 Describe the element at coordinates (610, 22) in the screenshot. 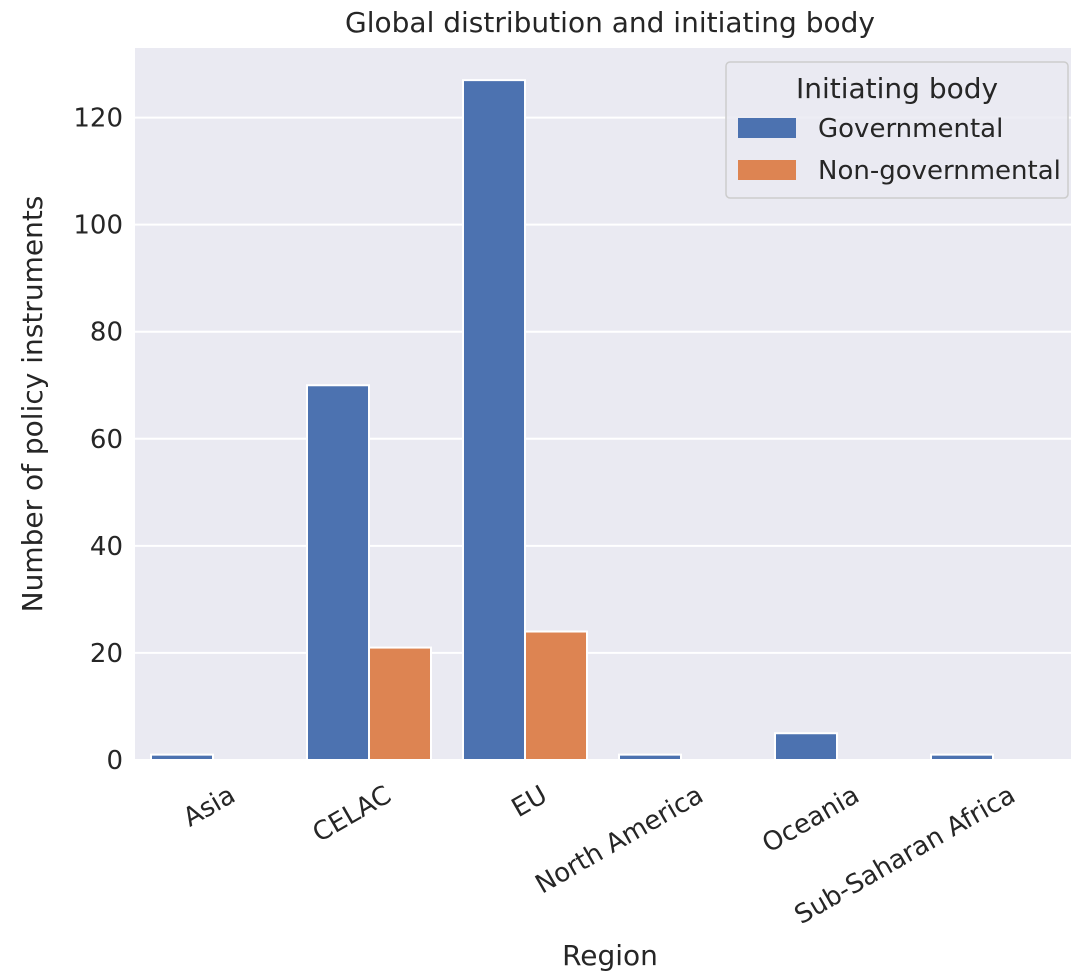

I see `chart-title: Global distribution and initiating body` at that location.